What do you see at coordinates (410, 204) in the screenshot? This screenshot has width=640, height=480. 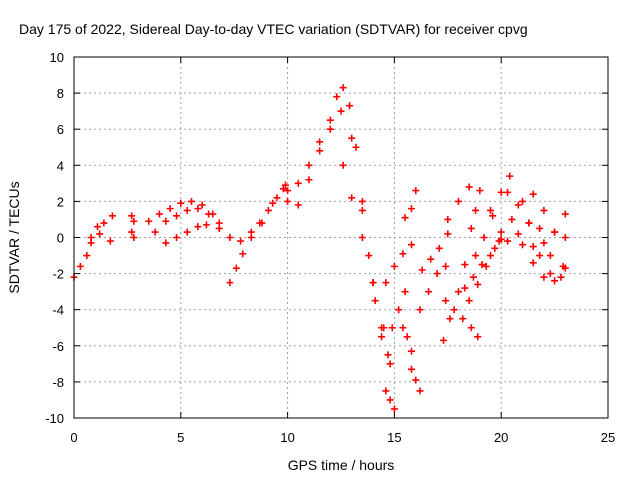 I see `series-sat-r` at bounding box center [410, 204].